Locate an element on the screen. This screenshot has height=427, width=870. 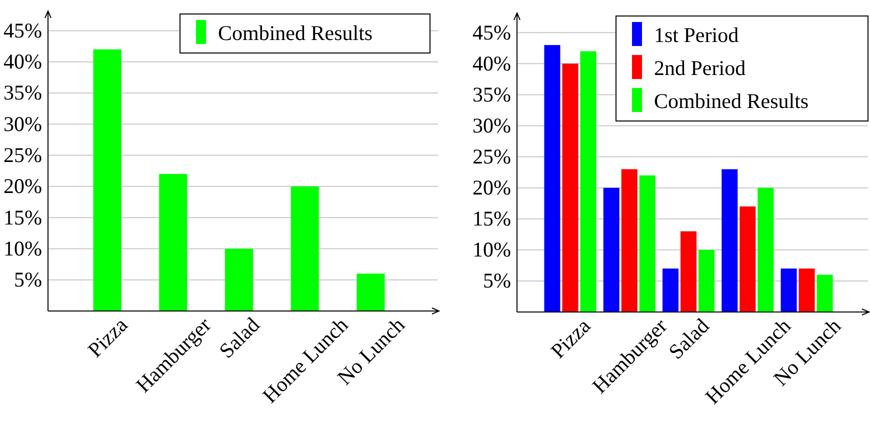
legend-label: 2nd Period is located at coordinates (700, 68).